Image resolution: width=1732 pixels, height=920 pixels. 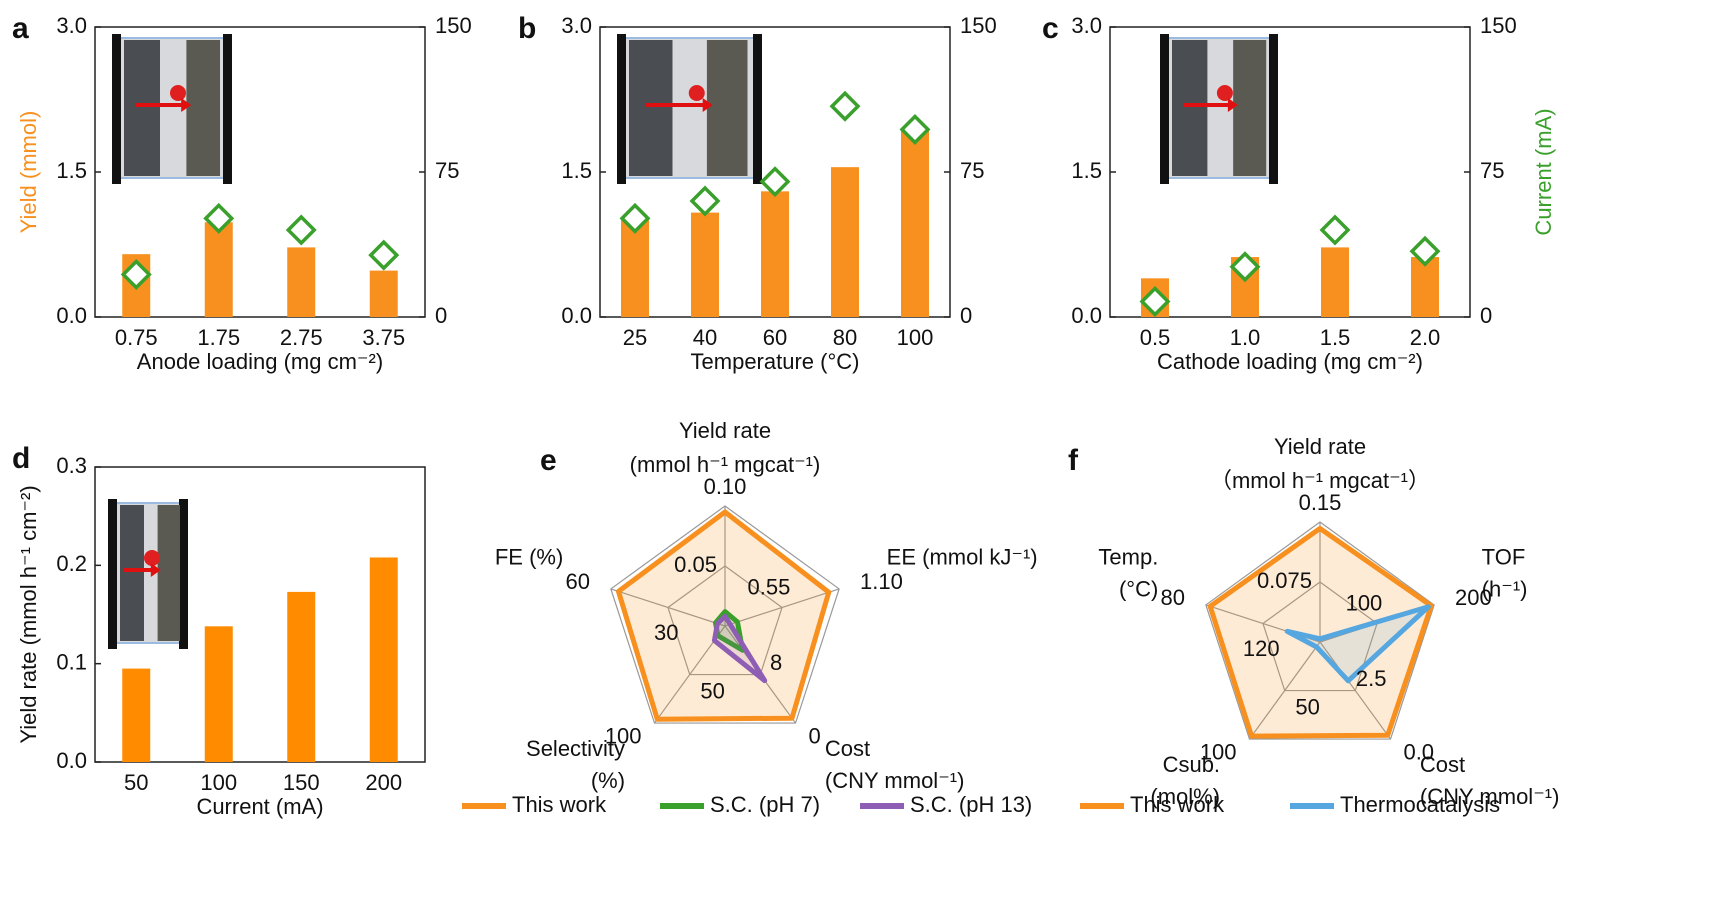 I want to click on radar-tick-label: 2.5, so click(x=1371, y=678).